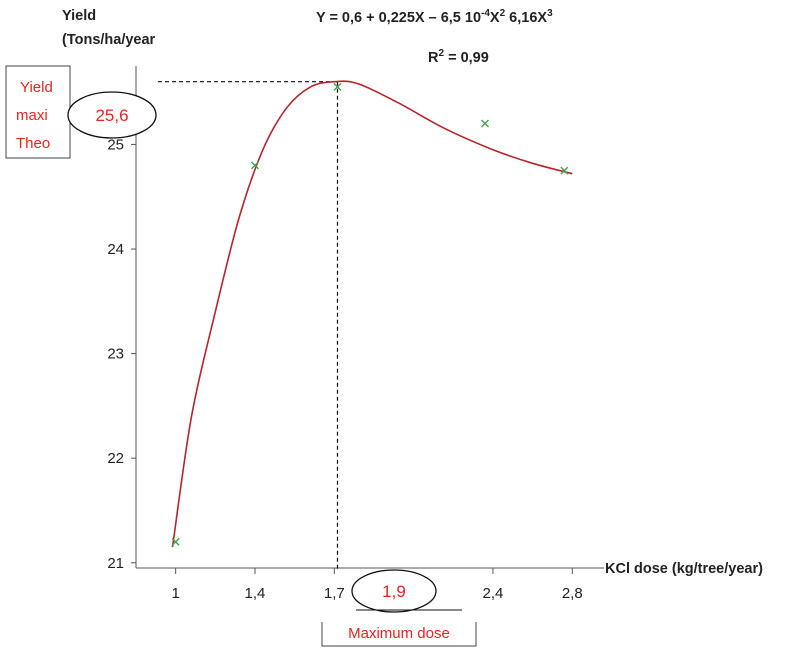 This screenshot has height=648, width=806. I want to click on yield-max-ellipse, so click(112, 115).